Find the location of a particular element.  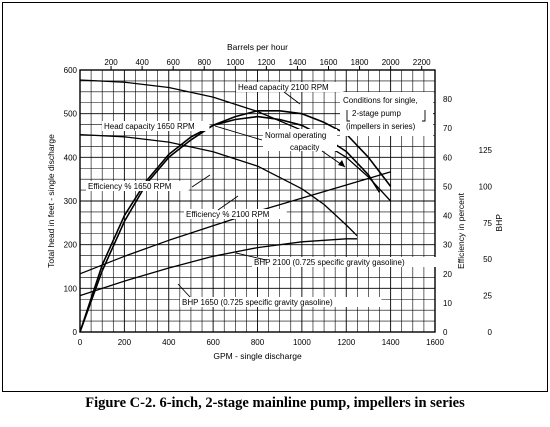

y-bhp-tick-label: 100 is located at coordinates (486, 186).